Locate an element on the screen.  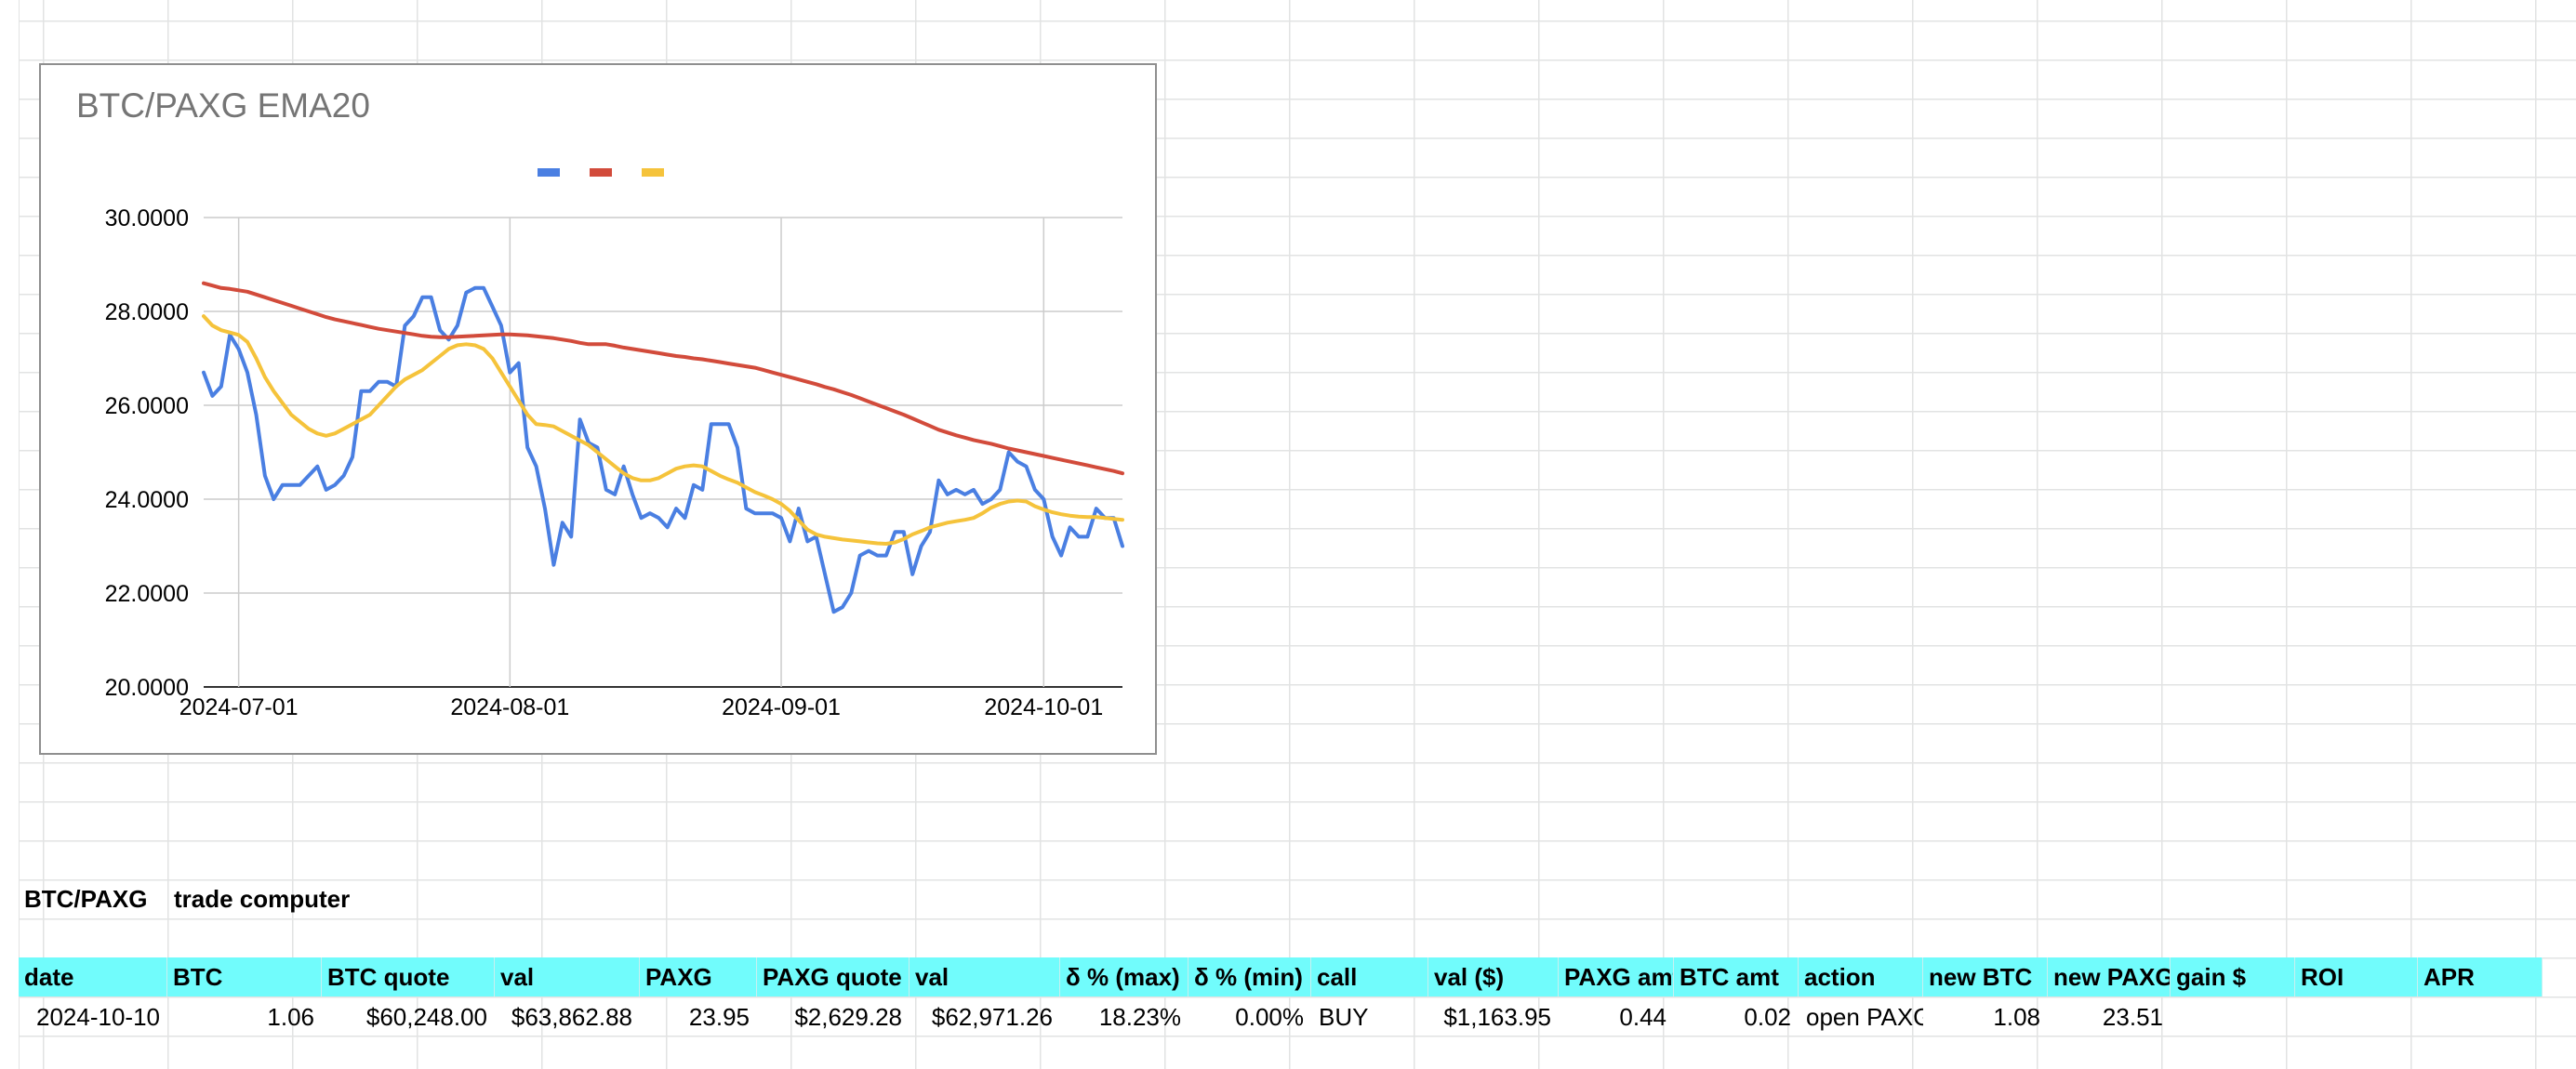
header-cell: new PAXG is located at coordinates (2109, 976).